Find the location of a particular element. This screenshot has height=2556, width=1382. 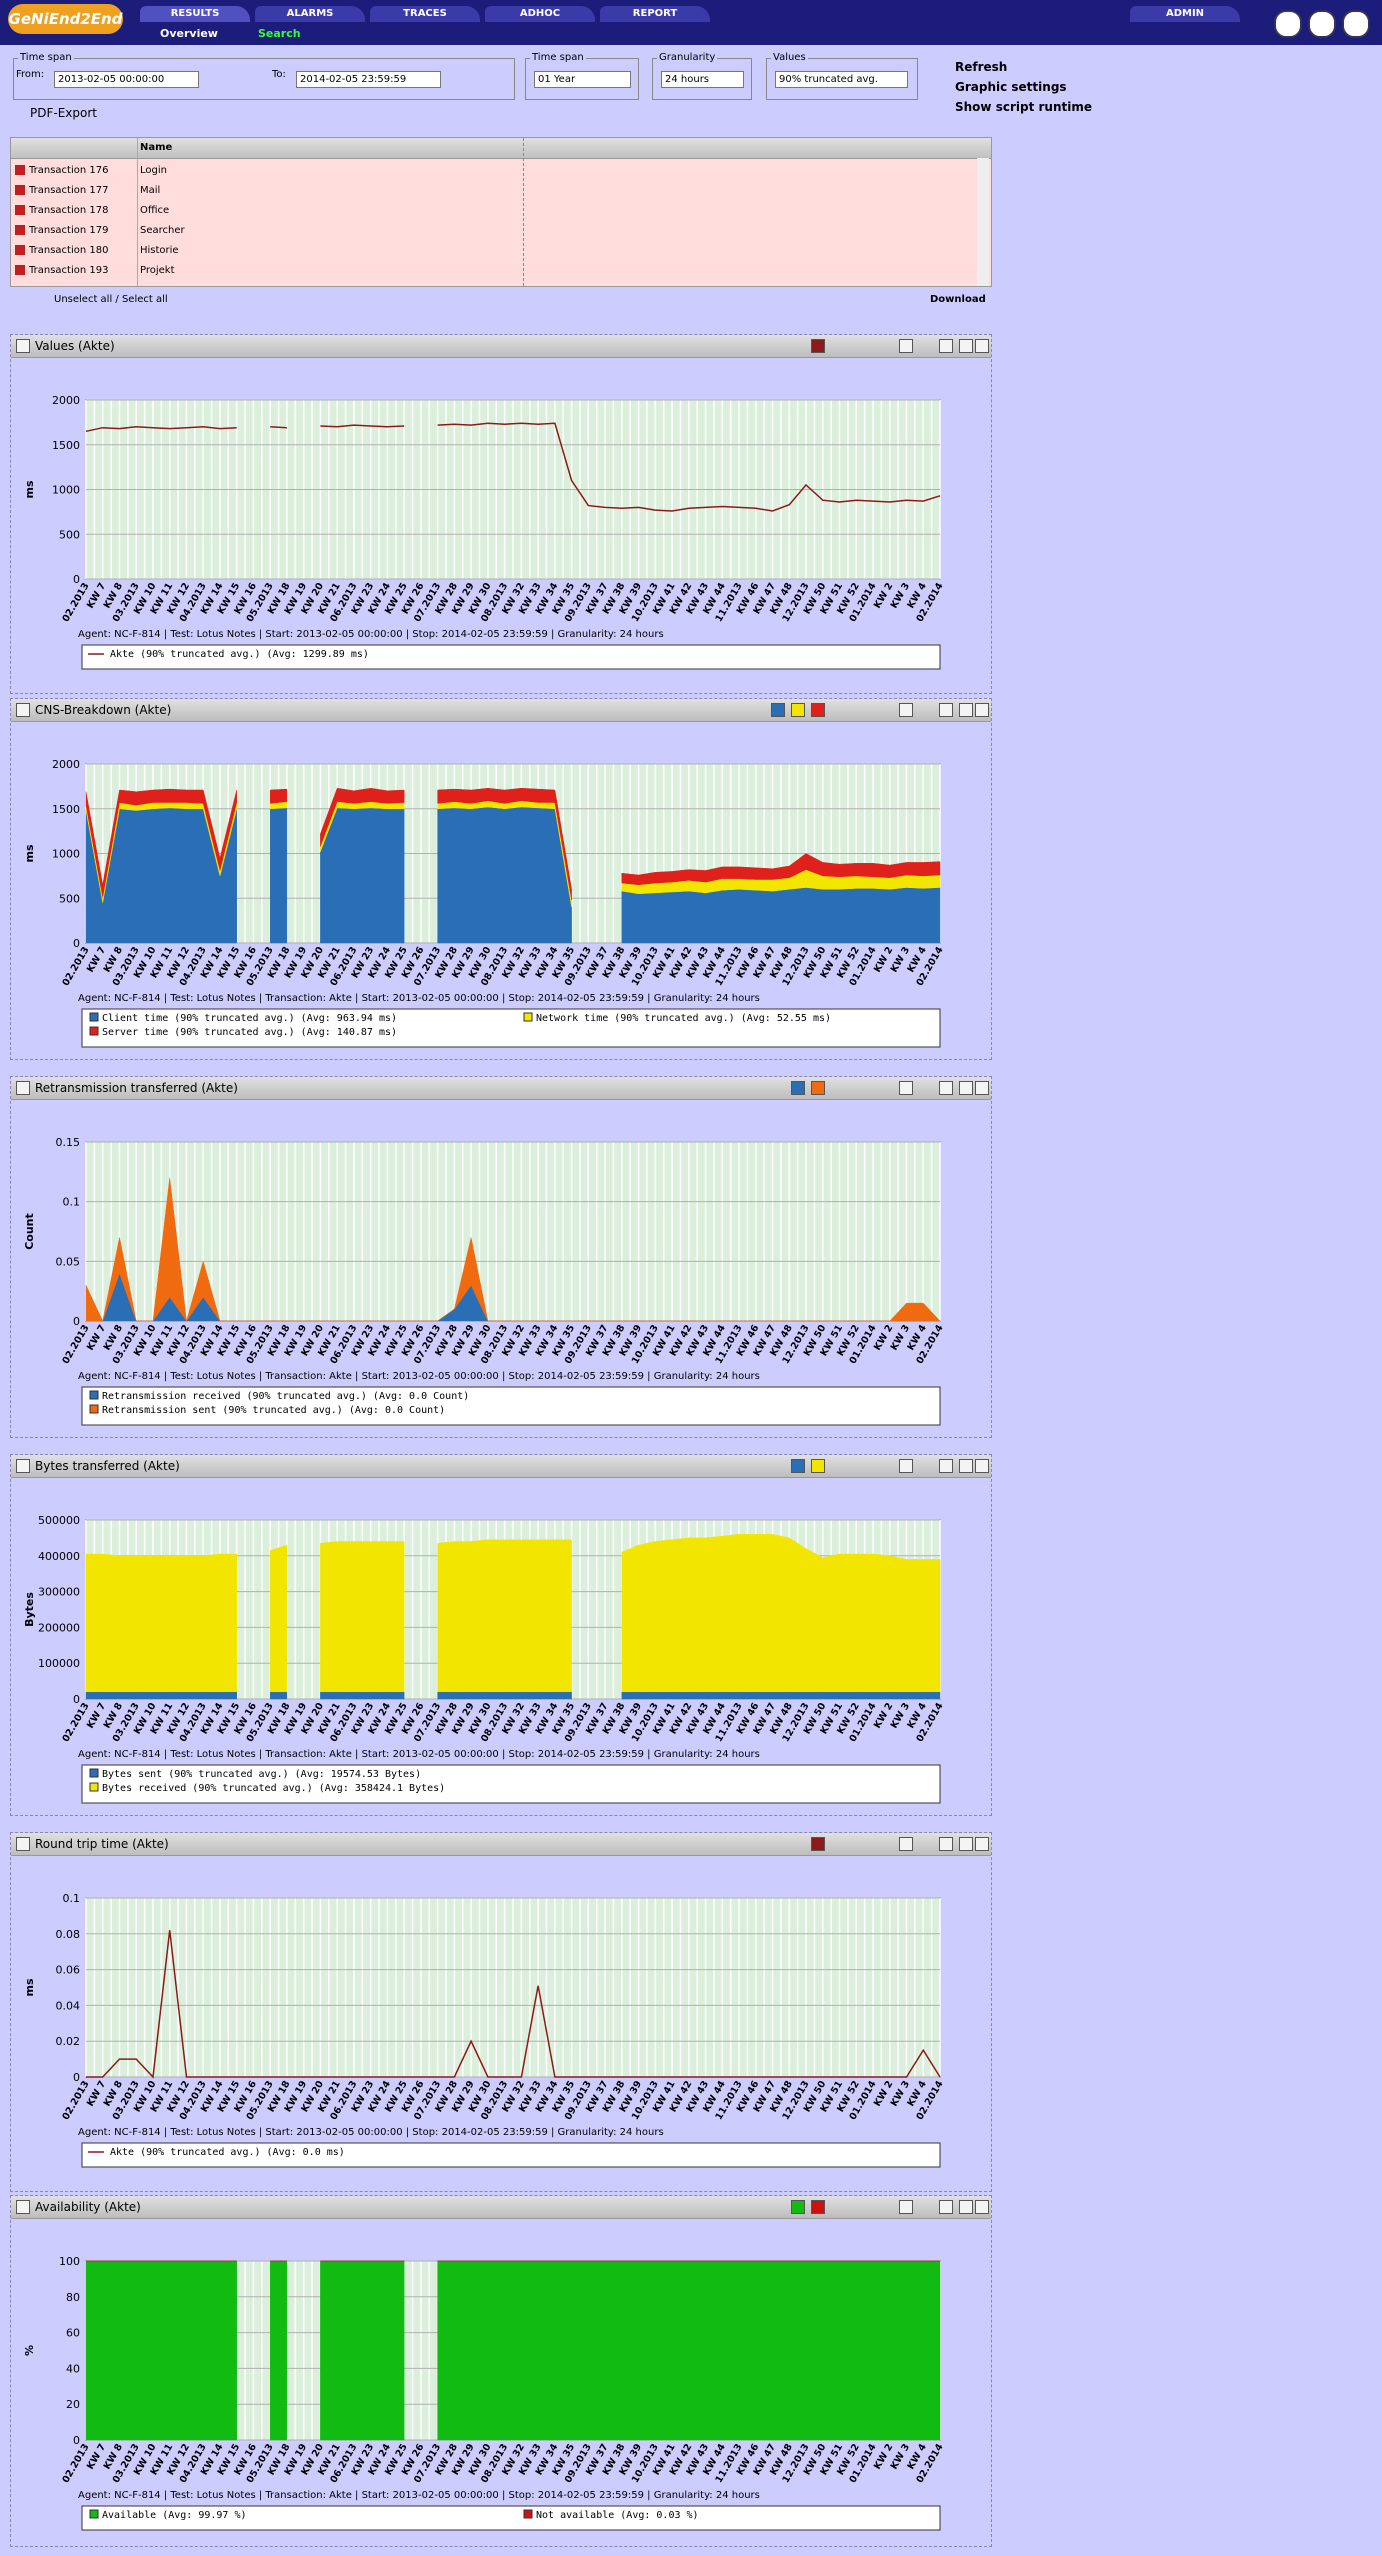

action: Refresh is located at coordinates (981, 67).